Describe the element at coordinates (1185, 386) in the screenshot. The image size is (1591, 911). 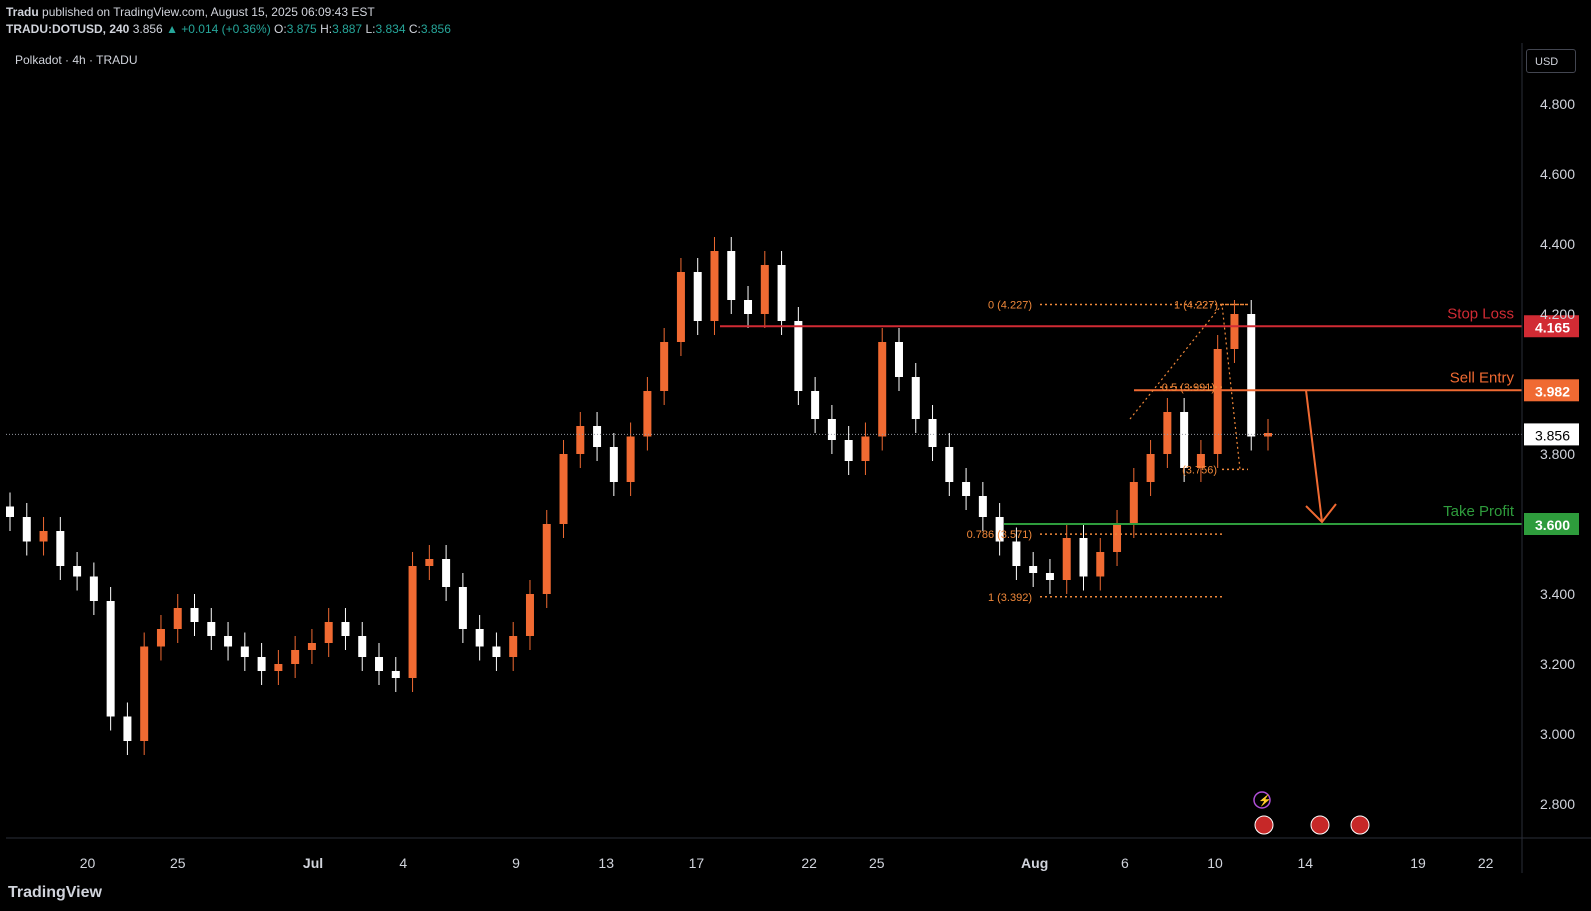
I see `fib-trend-line` at that location.